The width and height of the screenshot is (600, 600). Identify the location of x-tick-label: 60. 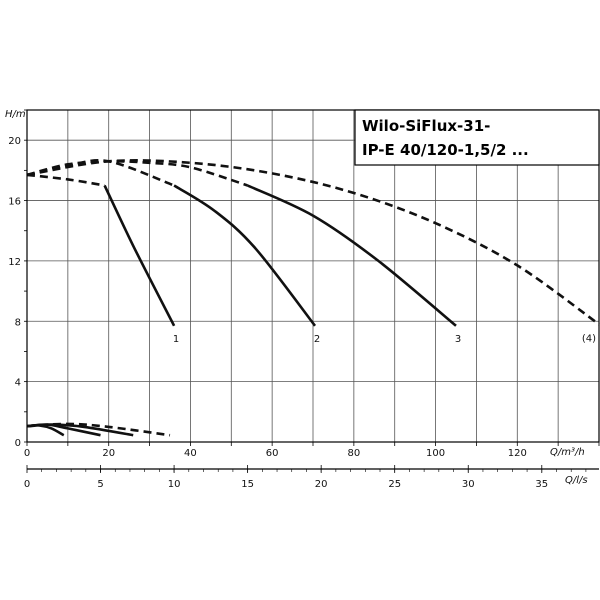
(272, 453).